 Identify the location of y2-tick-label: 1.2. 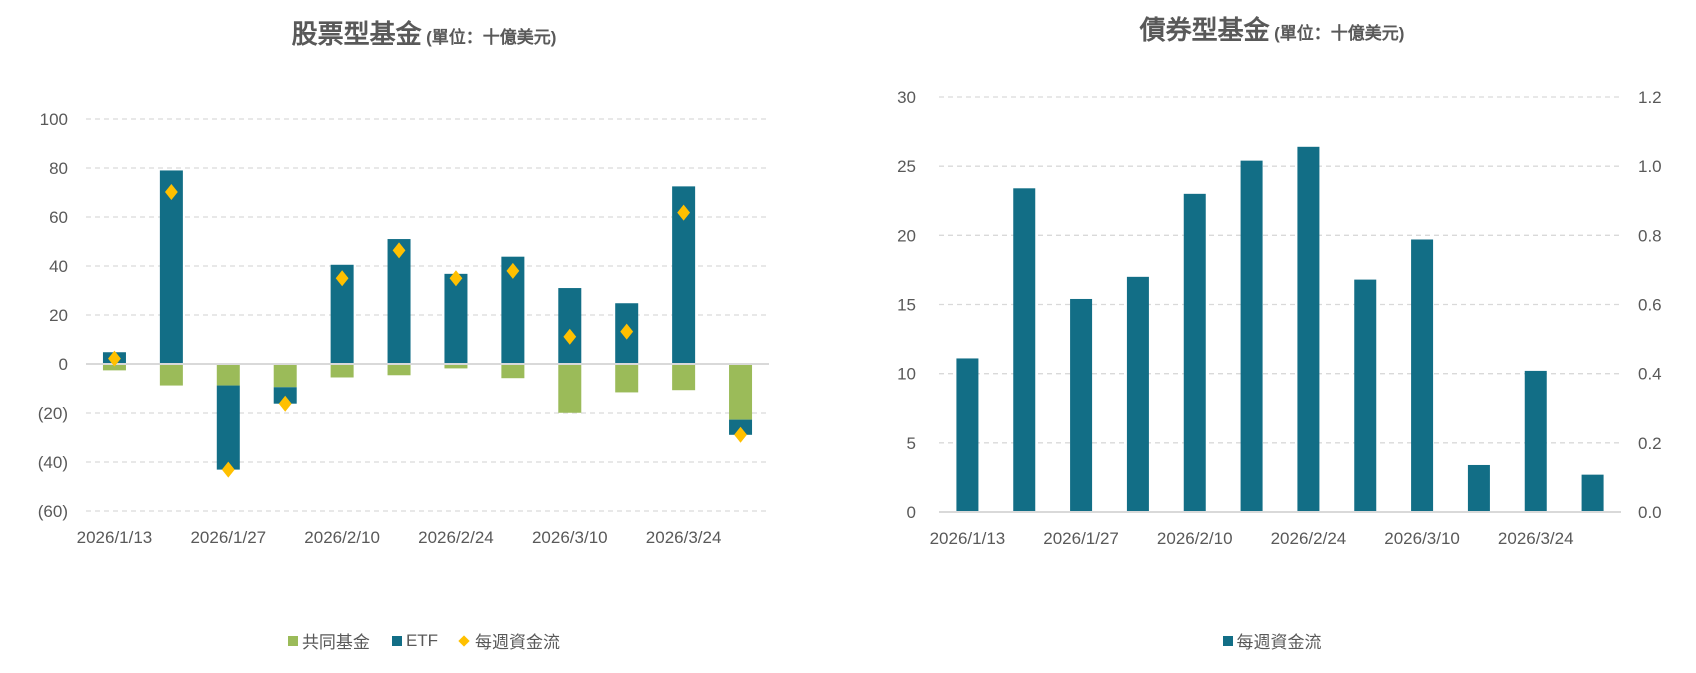
(1650, 97).